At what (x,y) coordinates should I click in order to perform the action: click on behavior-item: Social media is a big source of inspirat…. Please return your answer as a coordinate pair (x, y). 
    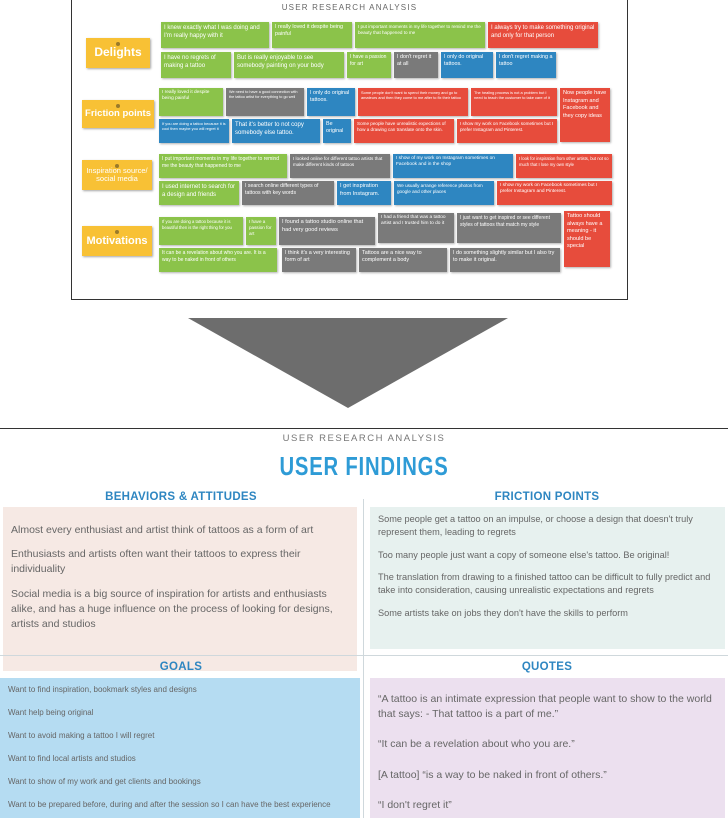
    Looking at the image, I should click on (172, 609).